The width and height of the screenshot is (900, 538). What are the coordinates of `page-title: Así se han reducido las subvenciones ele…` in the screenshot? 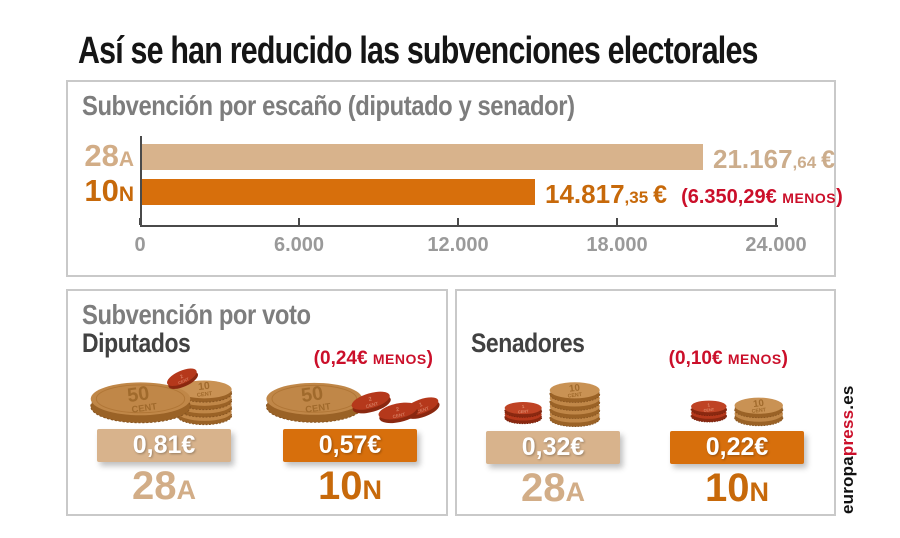 It's located at (418, 51).